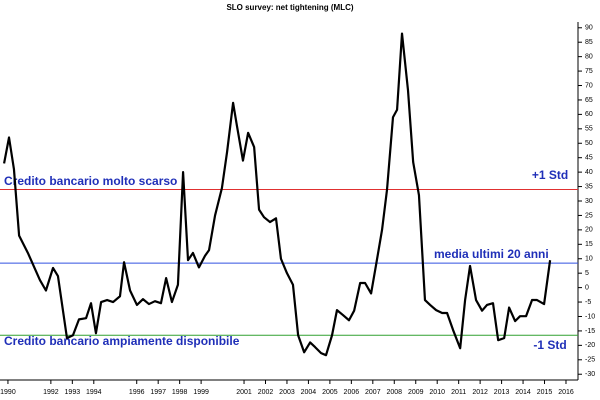 This screenshot has height=400, width=600. I want to click on x-tick-label: 1997, so click(158, 392).